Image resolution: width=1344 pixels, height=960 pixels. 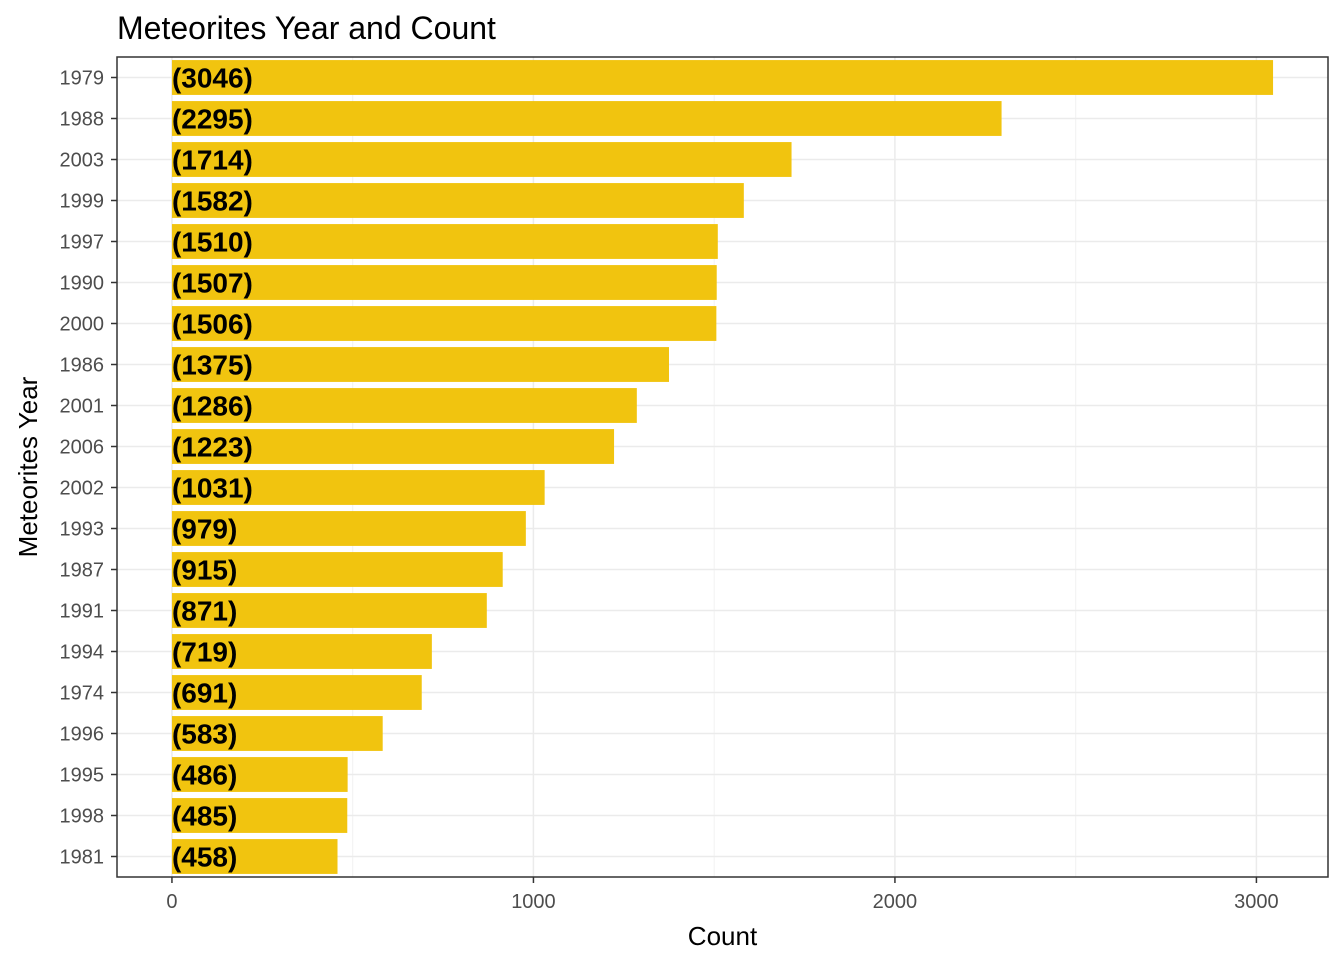 I want to click on y-tick-label: 1988, so click(x=82, y=120).